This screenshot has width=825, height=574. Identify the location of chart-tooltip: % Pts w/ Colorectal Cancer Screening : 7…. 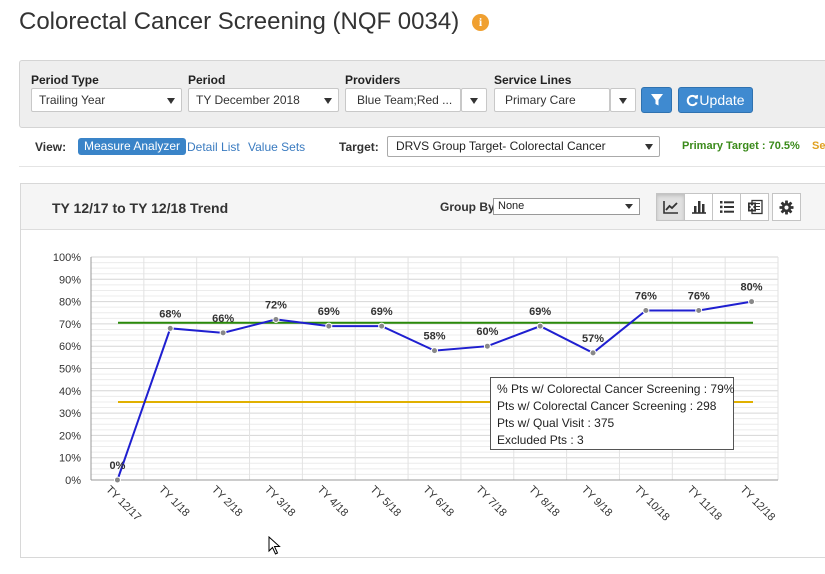
(612, 413).